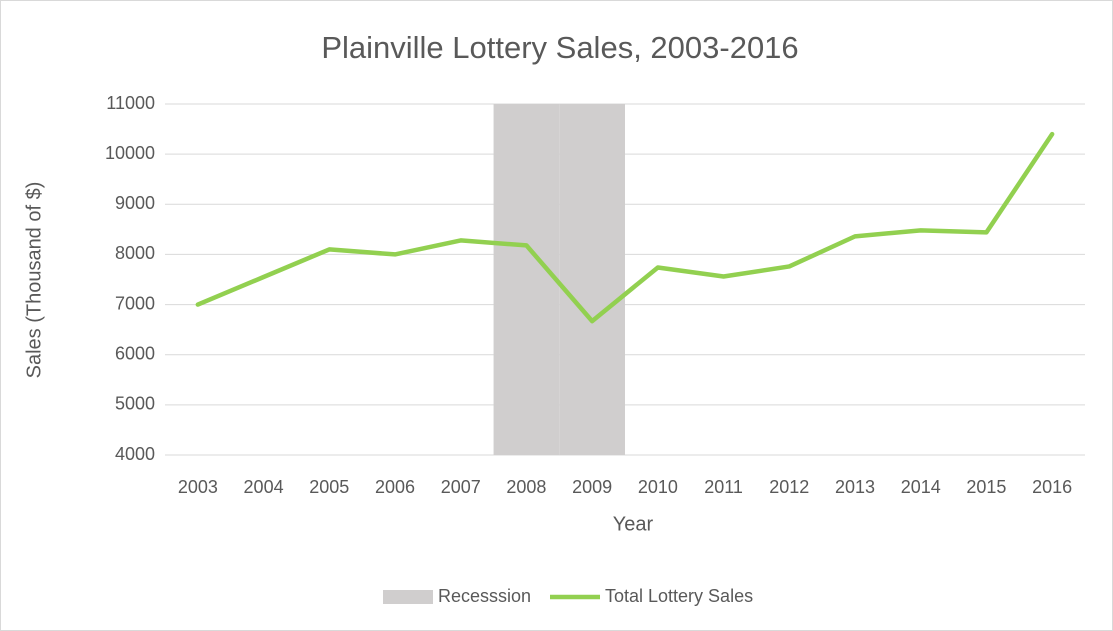 This screenshot has height=631, width=1113. What do you see at coordinates (135, 303) in the screenshot?
I see `y-tick-label: 7000` at bounding box center [135, 303].